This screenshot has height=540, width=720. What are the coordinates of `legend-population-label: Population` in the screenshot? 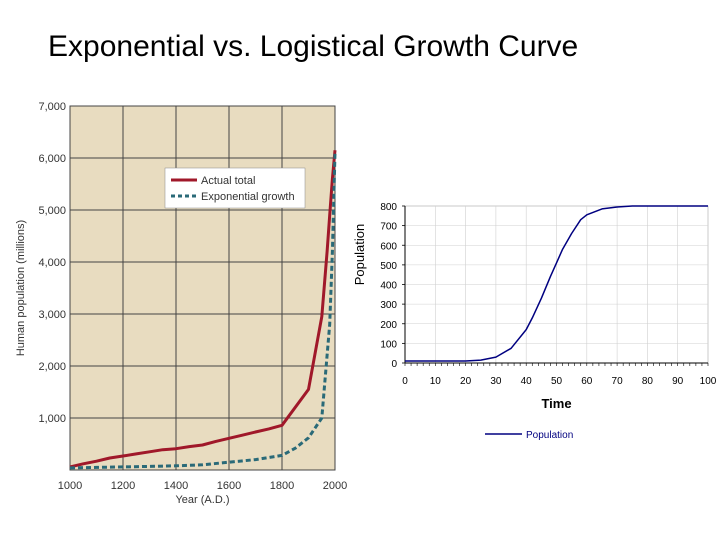 It's located at (549, 435).